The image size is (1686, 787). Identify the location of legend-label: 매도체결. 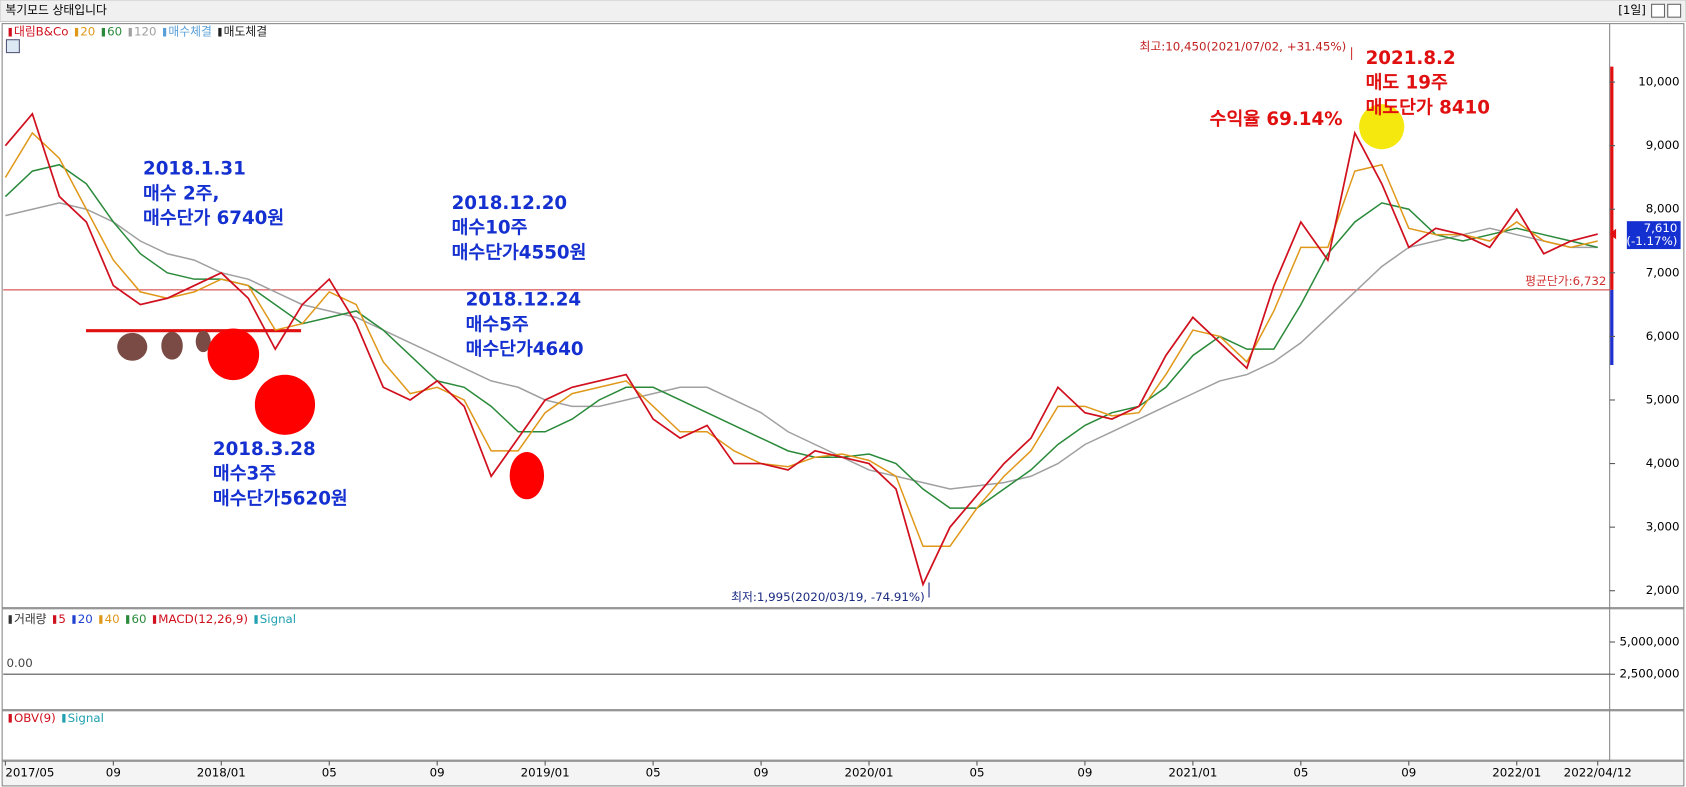
(245, 32).